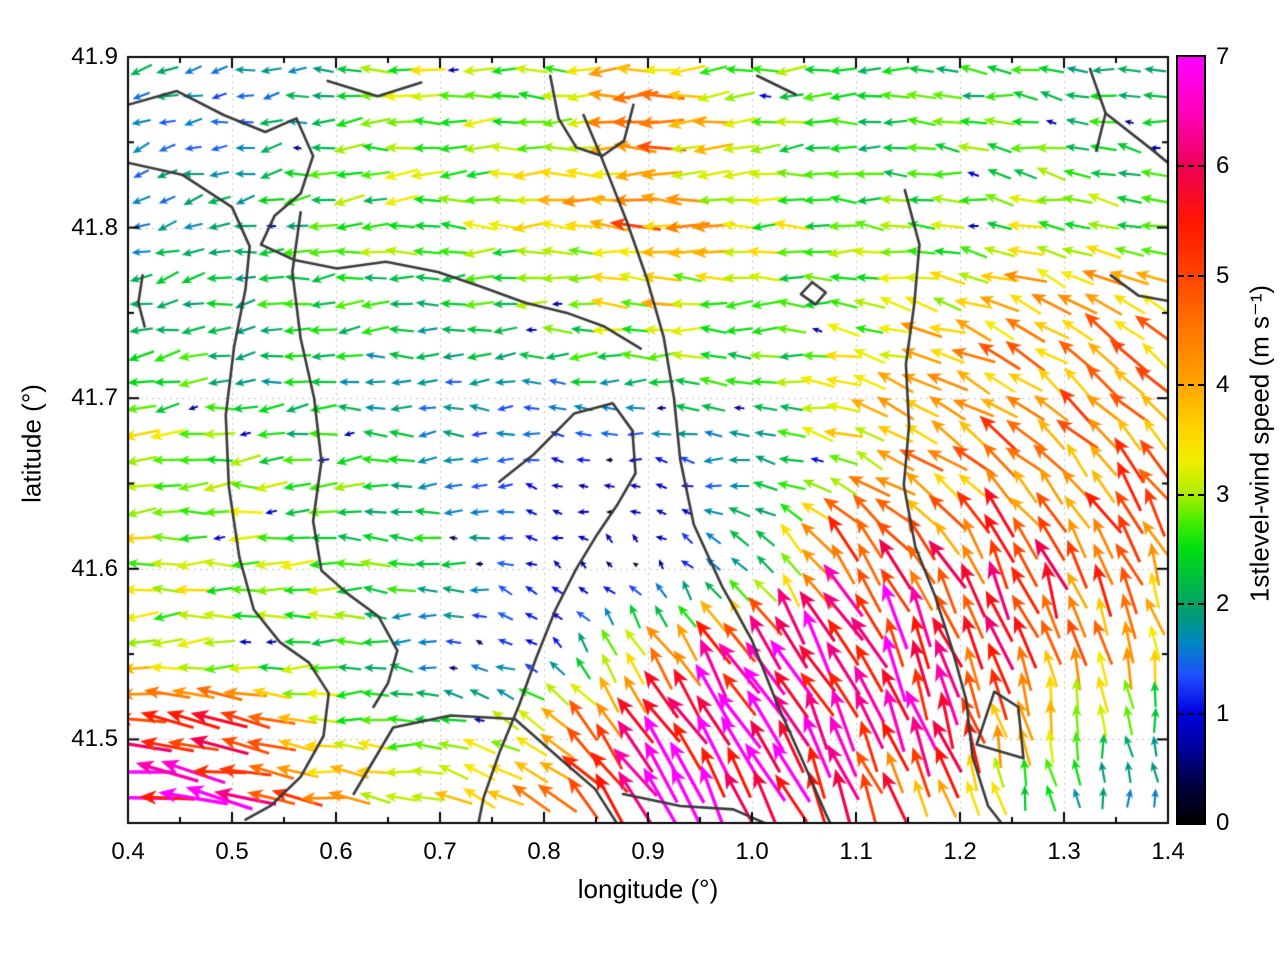 The height and width of the screenshot is (960, 1280). What do you see at coordinates (1223, 822) in the screenshot?
I see `colorbar-tick-label: 0` at bounding box center [1223, 822].